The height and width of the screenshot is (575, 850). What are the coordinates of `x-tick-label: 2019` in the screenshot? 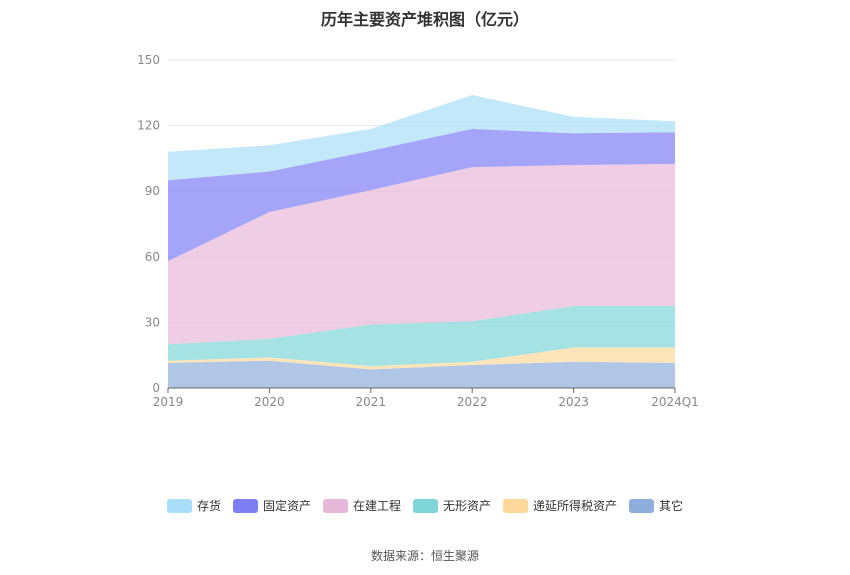 It's located at (168, 402).